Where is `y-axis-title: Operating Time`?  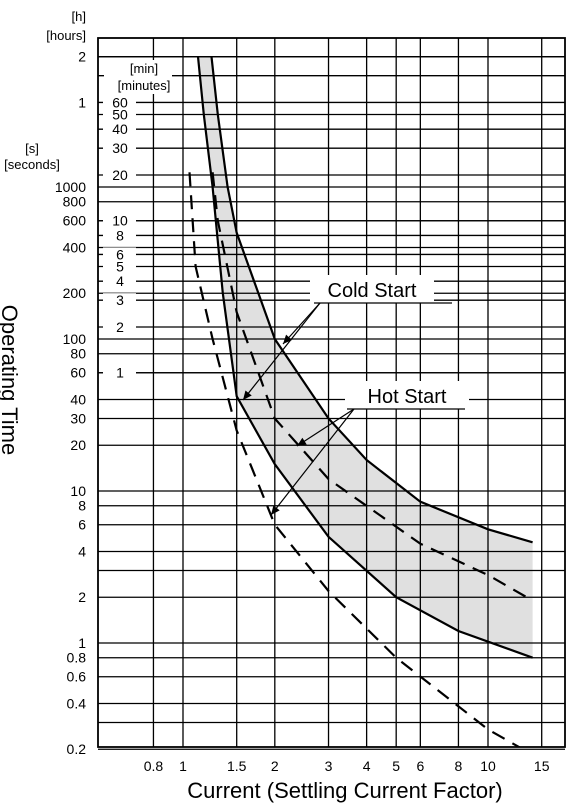 y-axis-title: Operating Time is located at coordinates (11, 380).